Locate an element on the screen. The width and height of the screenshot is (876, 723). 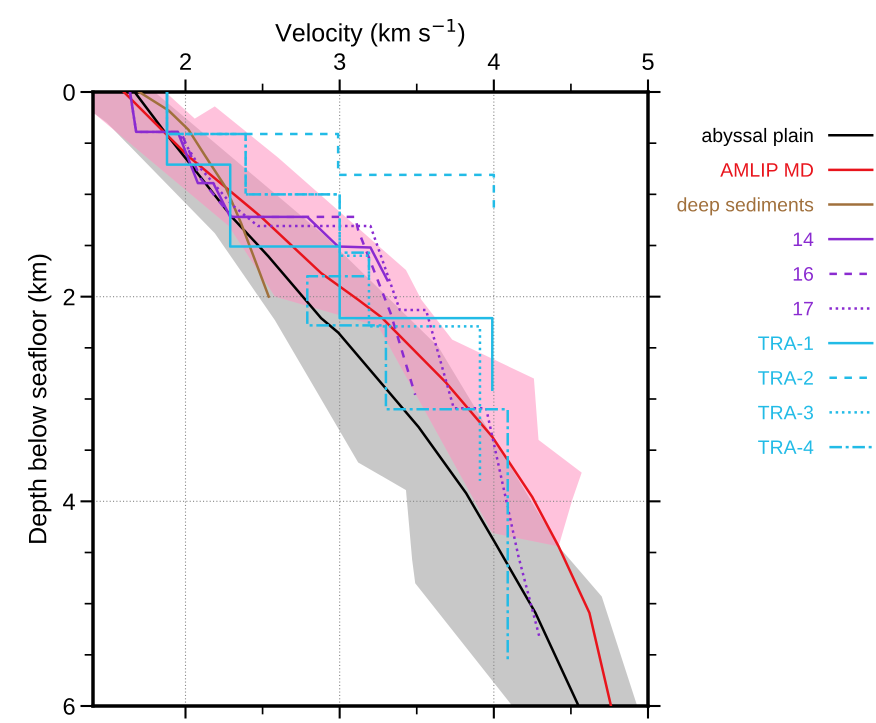
legend-label: TRA-4 is located at coordinates (786, 447).